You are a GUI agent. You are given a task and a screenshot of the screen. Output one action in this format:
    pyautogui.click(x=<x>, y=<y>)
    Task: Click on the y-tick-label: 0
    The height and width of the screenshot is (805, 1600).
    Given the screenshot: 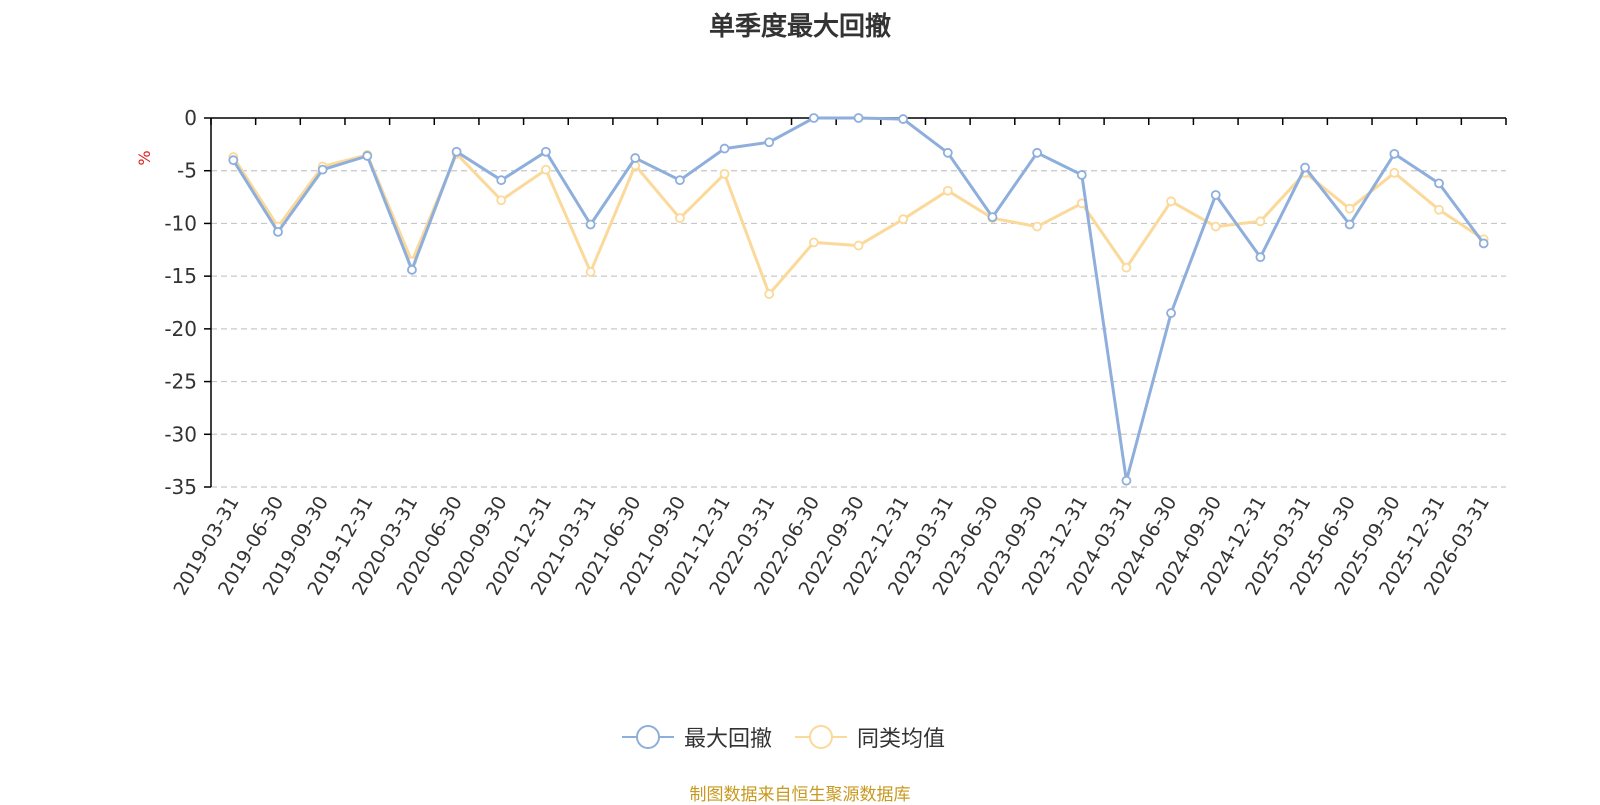 What is the action you would take?
    pyautogui.click(x=190, y=118)
    